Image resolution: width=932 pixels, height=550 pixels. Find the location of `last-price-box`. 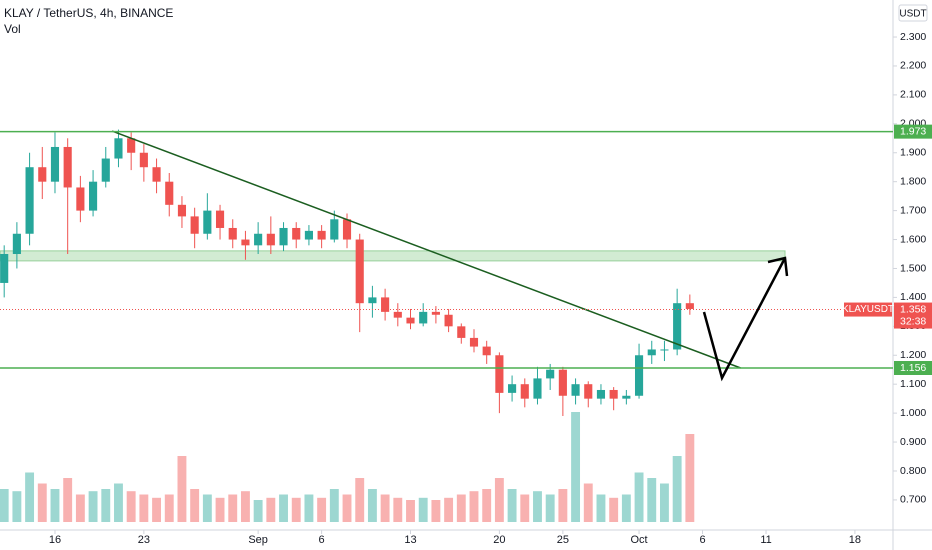

last-price-box is located at coordinates (913, 315).